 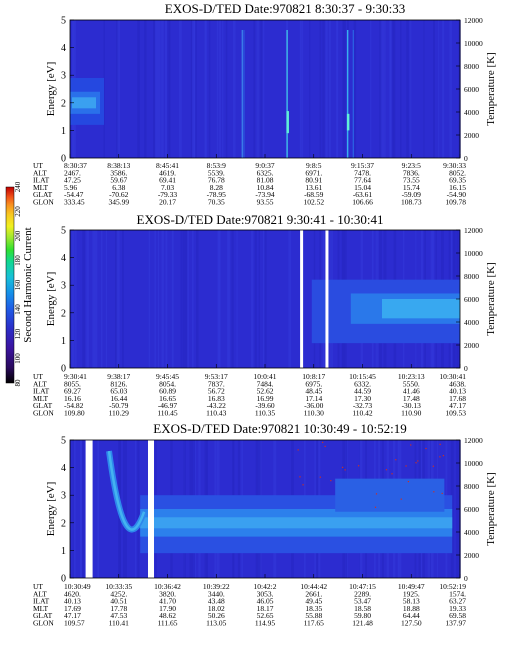 What do you see at coordinates (452, 376) in the screenshot?
I see `orbit-cell: 10:30:41` at bounding box center [452, 376].